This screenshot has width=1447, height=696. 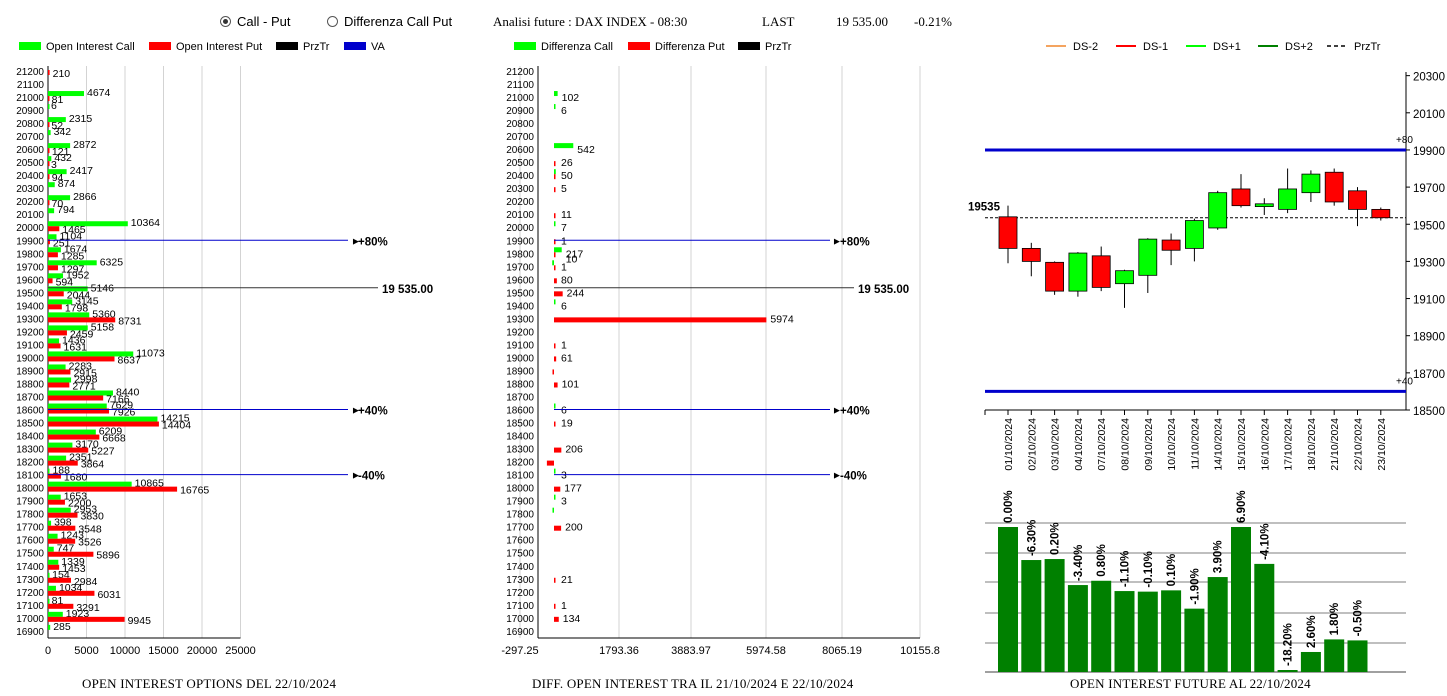 I want to click on data-label-diff: 101, so click(x=571, y=384).